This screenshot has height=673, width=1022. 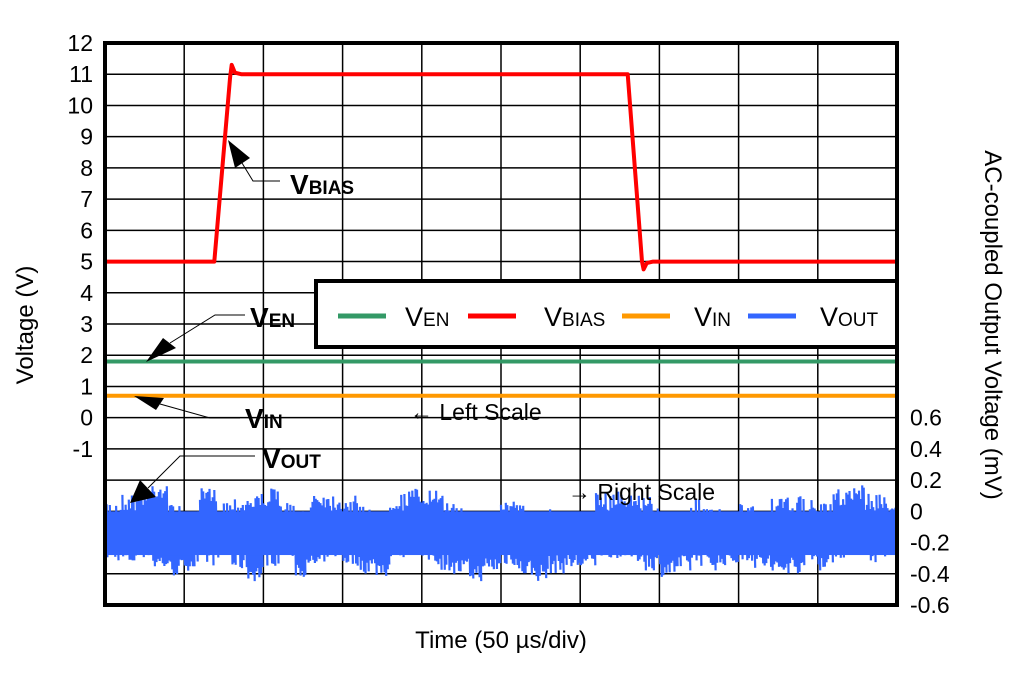 What do you see at coordinates (25, 325) in the screenshot?
I see `y-axis-title: Voltage (V)` at bounding box center [25, 325].